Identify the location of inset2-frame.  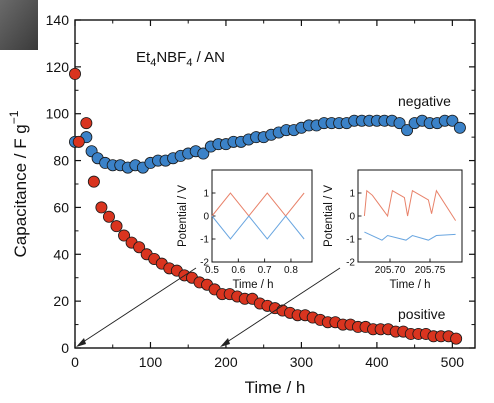
(410, 216).